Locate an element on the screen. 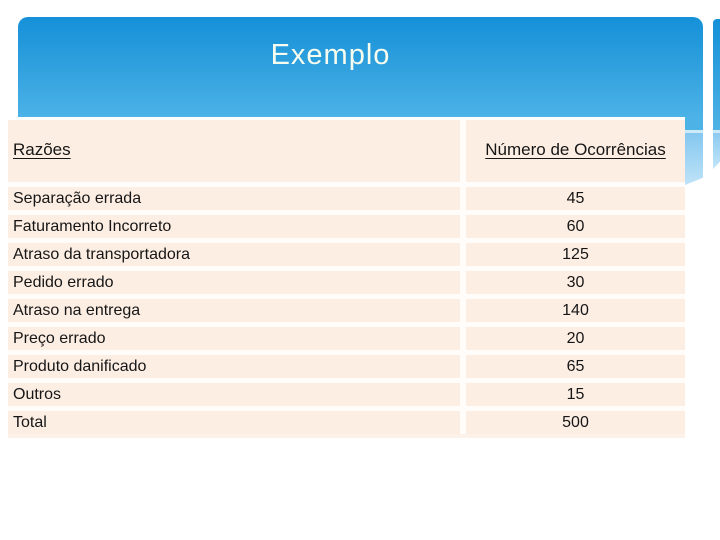 Image resolution: width=720 pixels, height=540 pixels. count-cell: 65 is located at coordinates (575, 366).